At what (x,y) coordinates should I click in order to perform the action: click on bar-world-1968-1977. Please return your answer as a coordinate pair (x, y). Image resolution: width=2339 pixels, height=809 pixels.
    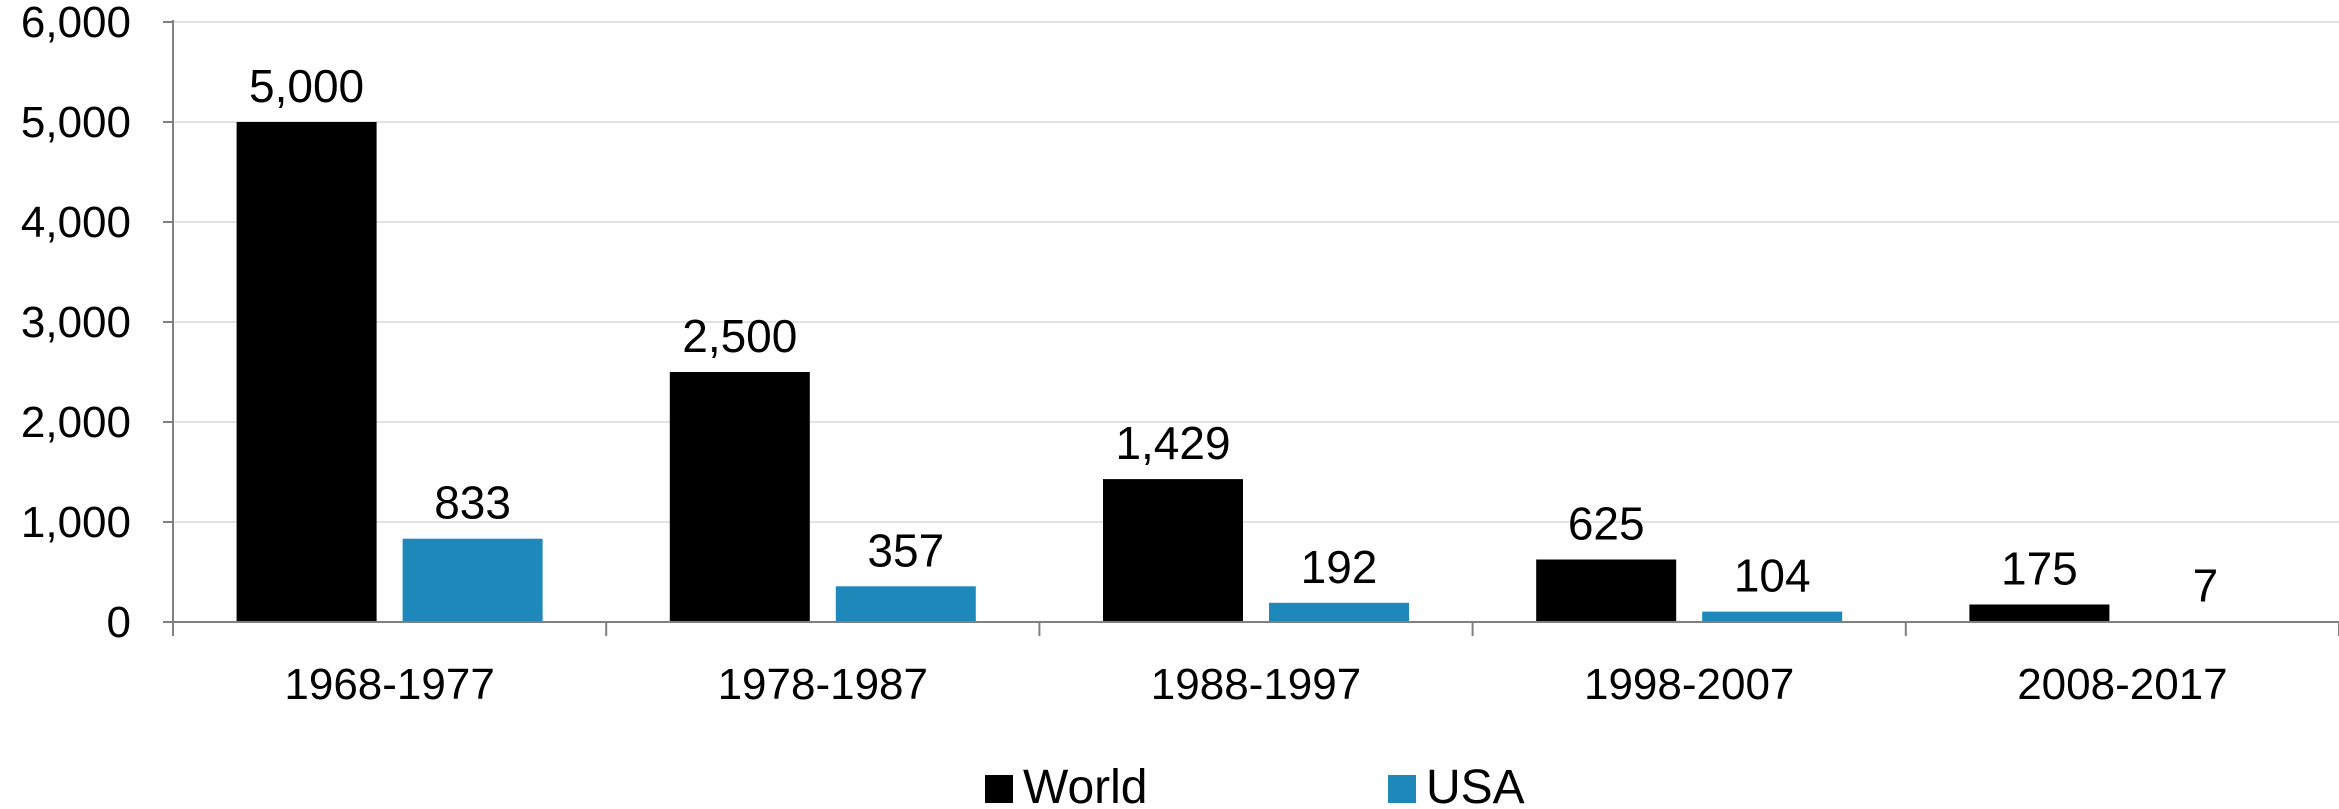
    Looking at the image, I should click on (306, 372).